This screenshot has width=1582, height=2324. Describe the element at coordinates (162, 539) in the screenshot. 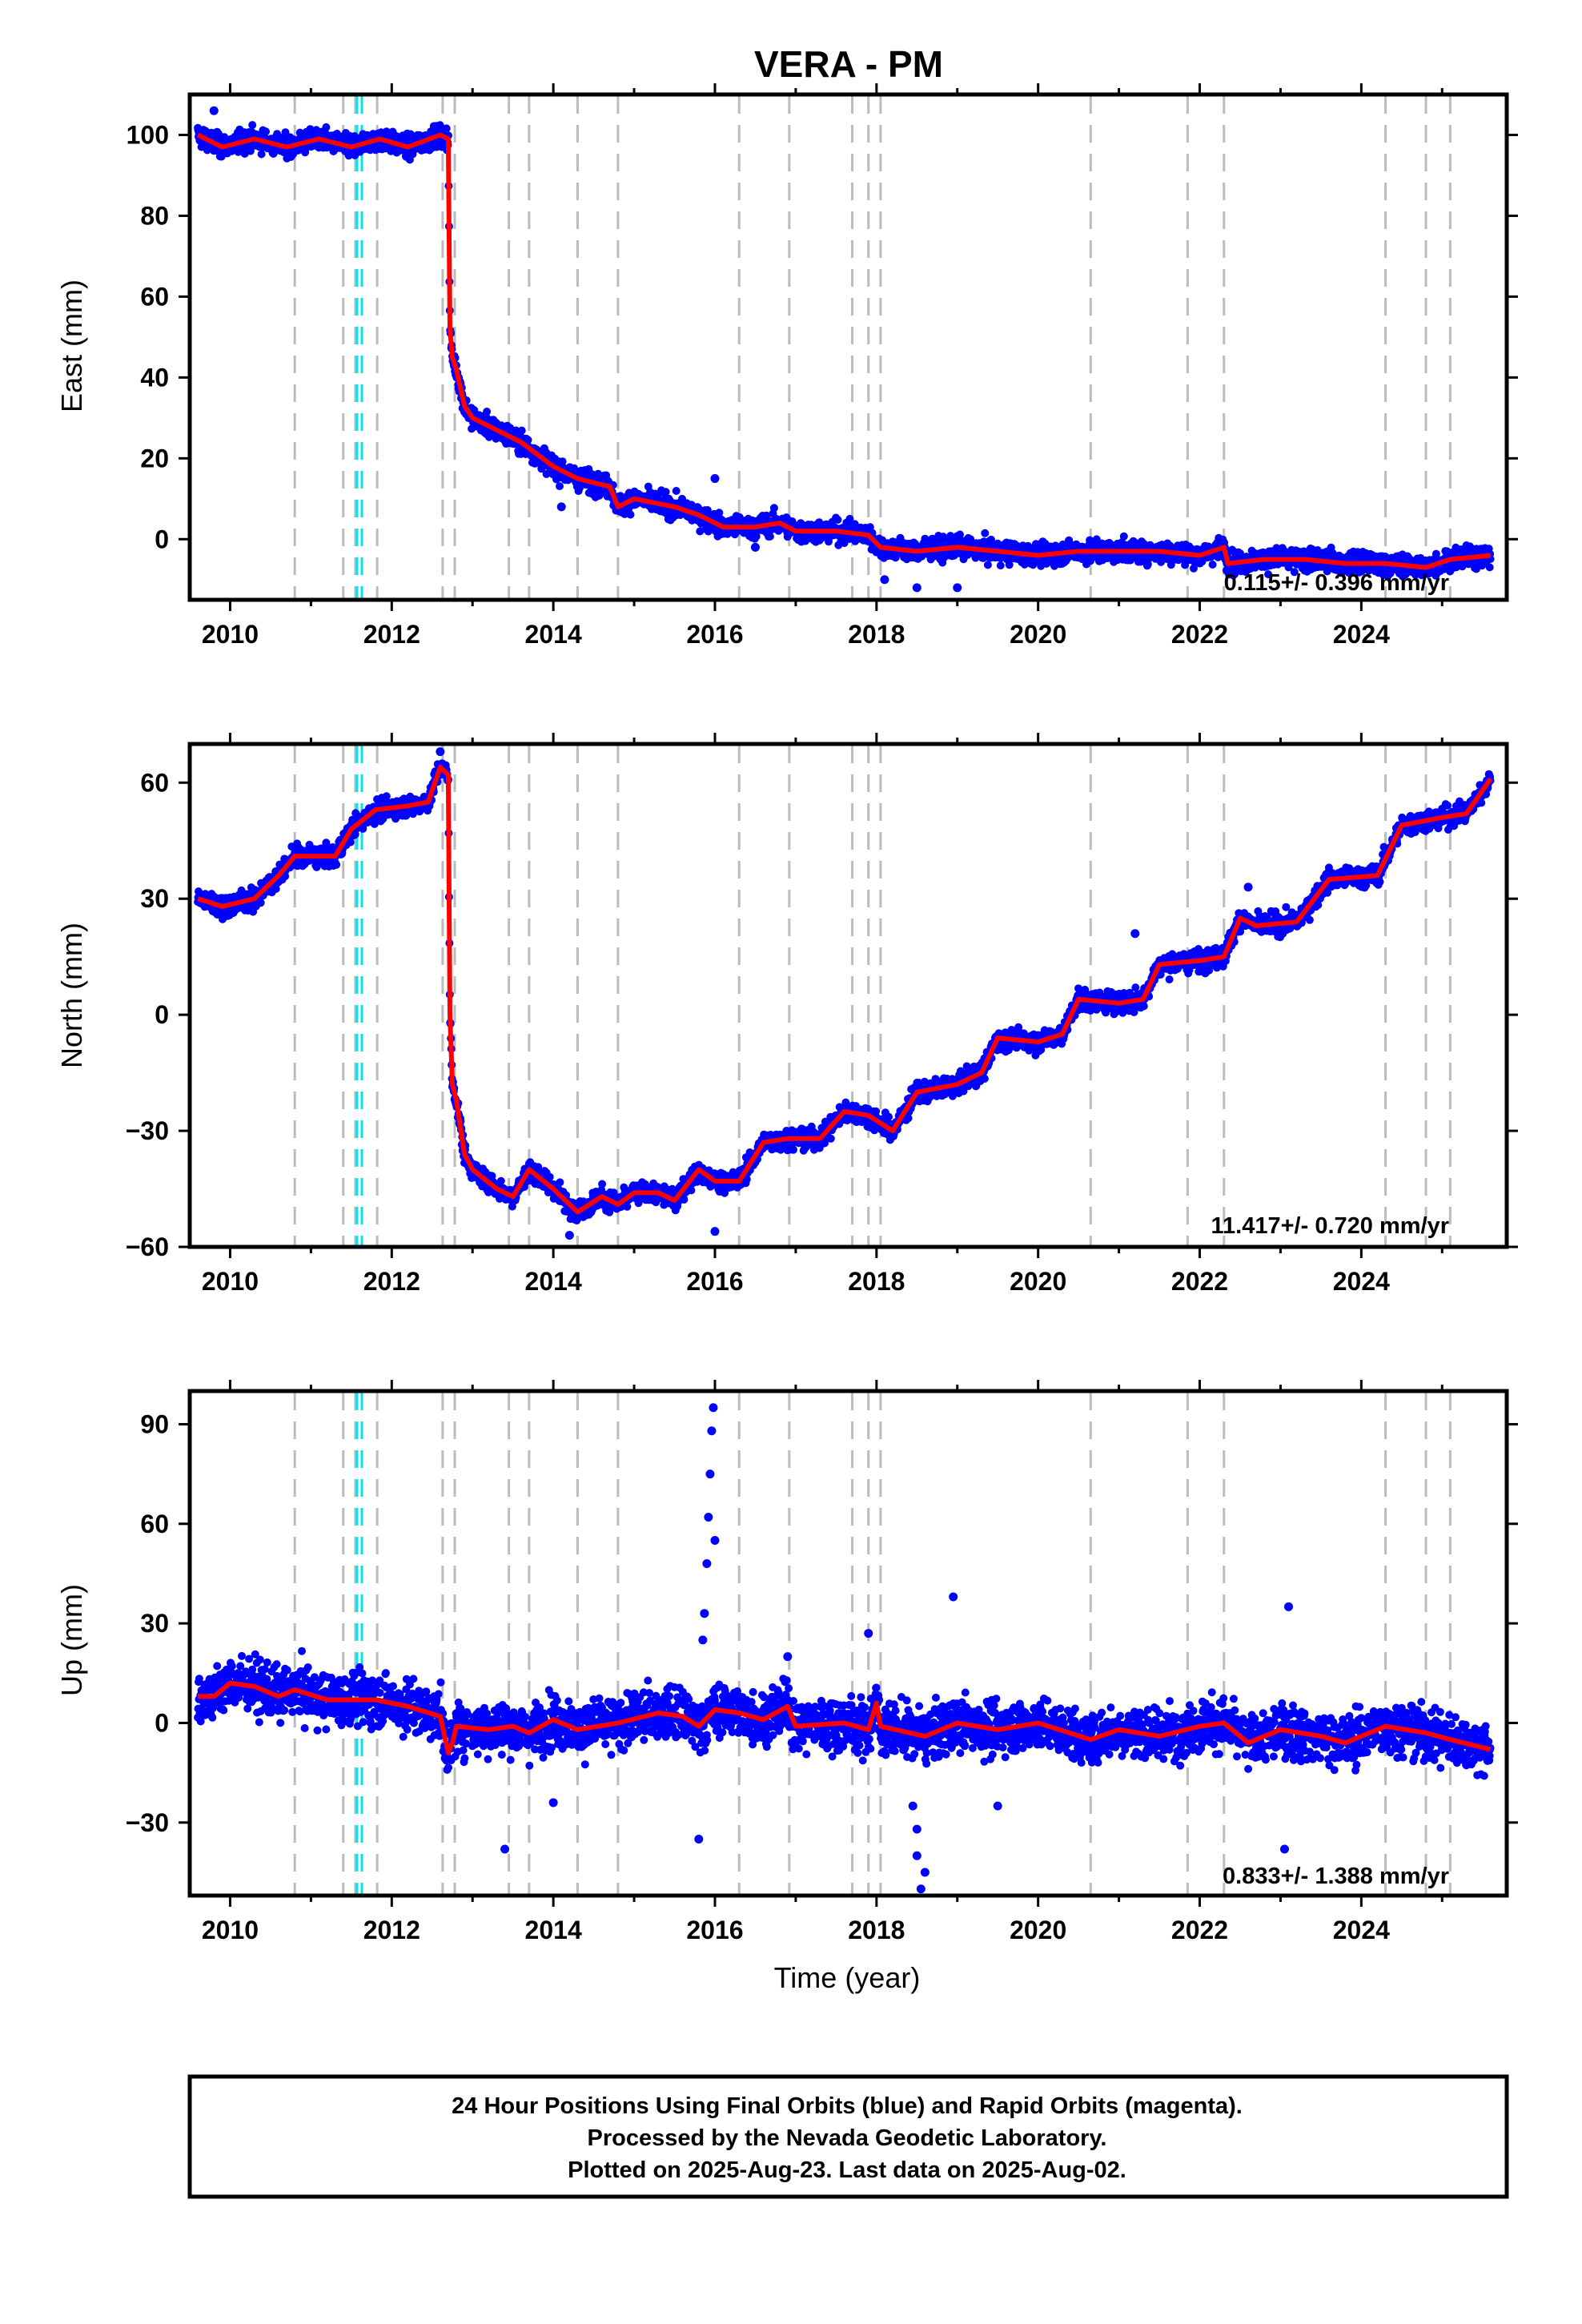

I see `east-y-tick-label-0: 0` at that location.